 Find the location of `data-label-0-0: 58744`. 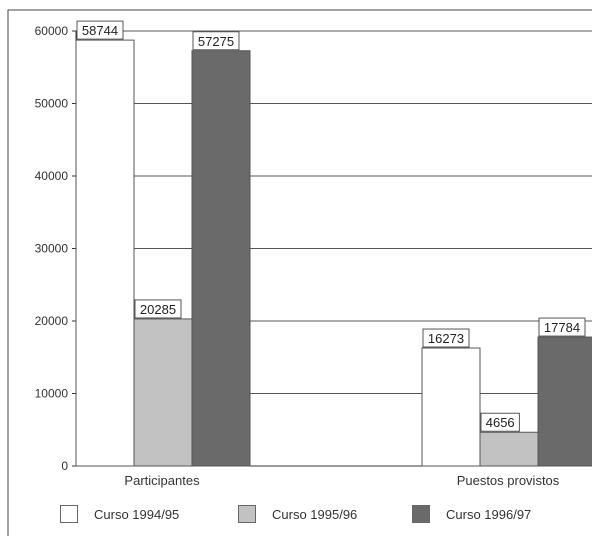

data-label-0-0: 58744 is located at coordinates (100, 30).